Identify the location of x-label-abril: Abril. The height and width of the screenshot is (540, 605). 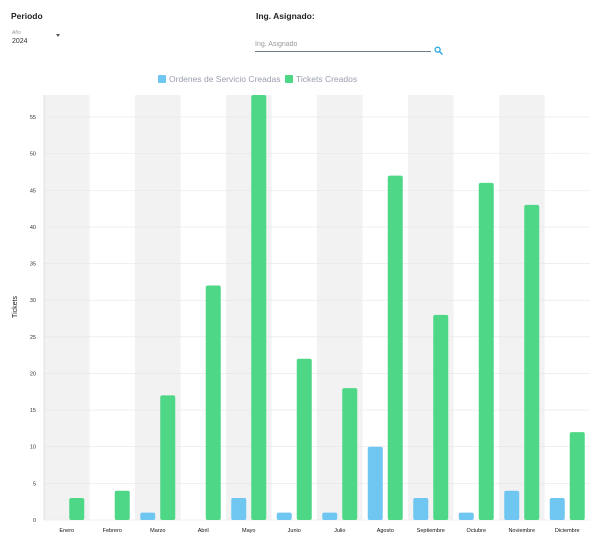
(203, 531).